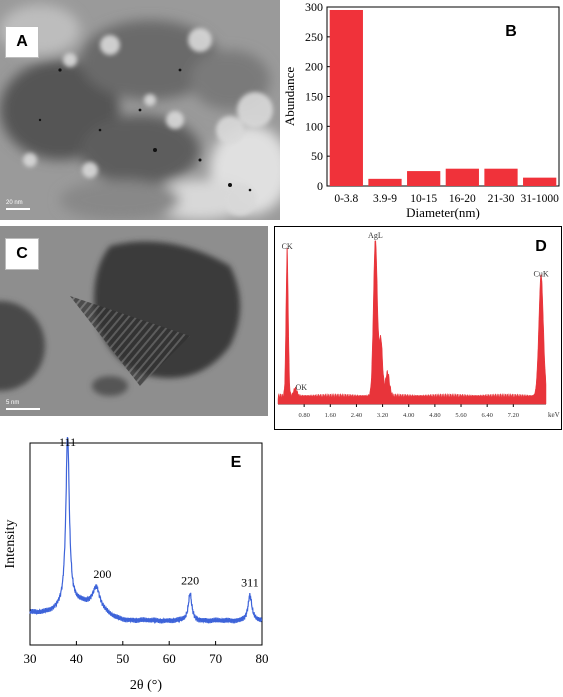  Describe the element at coordinates (169, 658) in the screenshot. I see `x-tick-label-e: 60` at that location.